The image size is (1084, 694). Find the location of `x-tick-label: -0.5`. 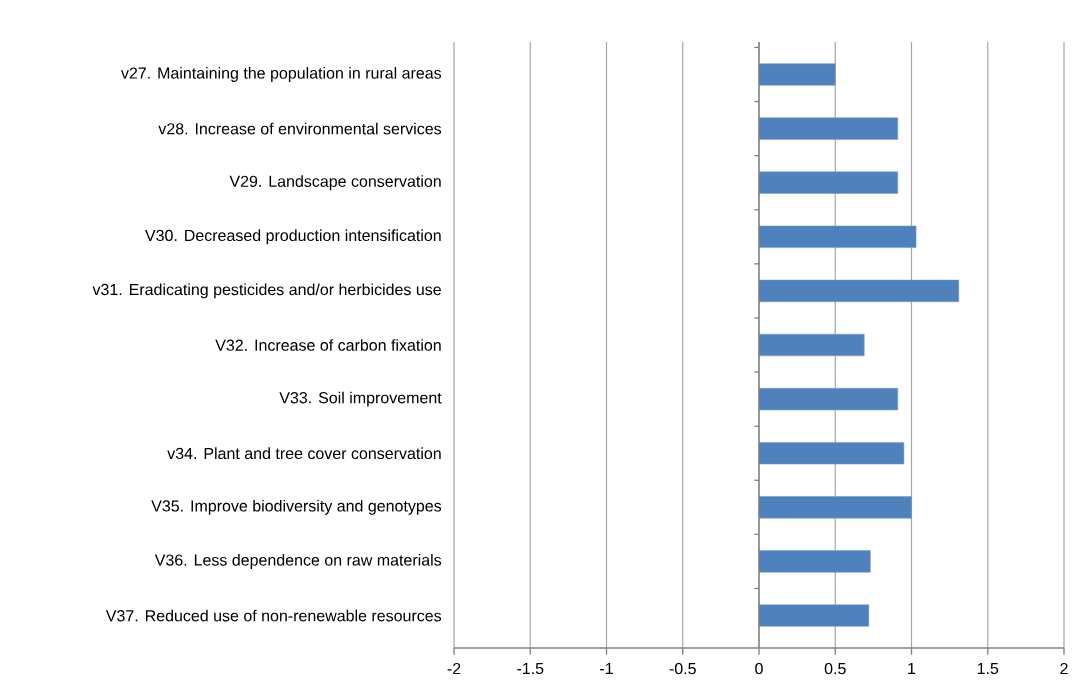

x-tick-label: -0.5 is located at coordinates (682, 668).